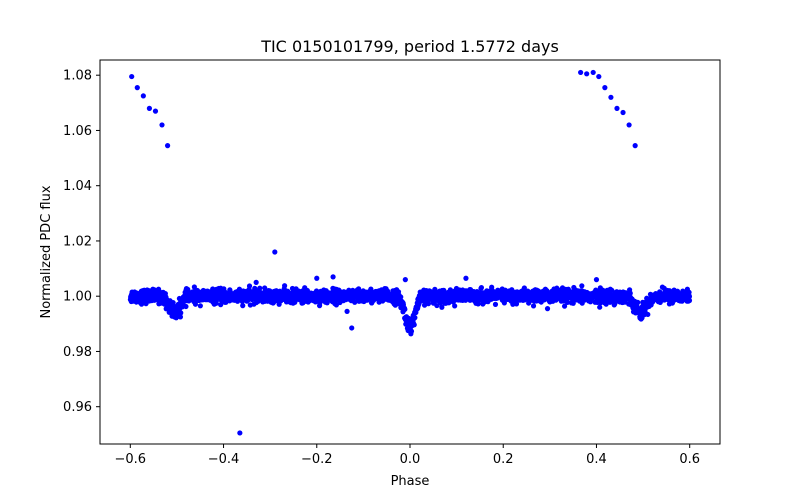 Image resolution: width=800 pixels, height=500 pixels. I want to click on y-axis-label: Normalized PDC flux, so click(46, 251).